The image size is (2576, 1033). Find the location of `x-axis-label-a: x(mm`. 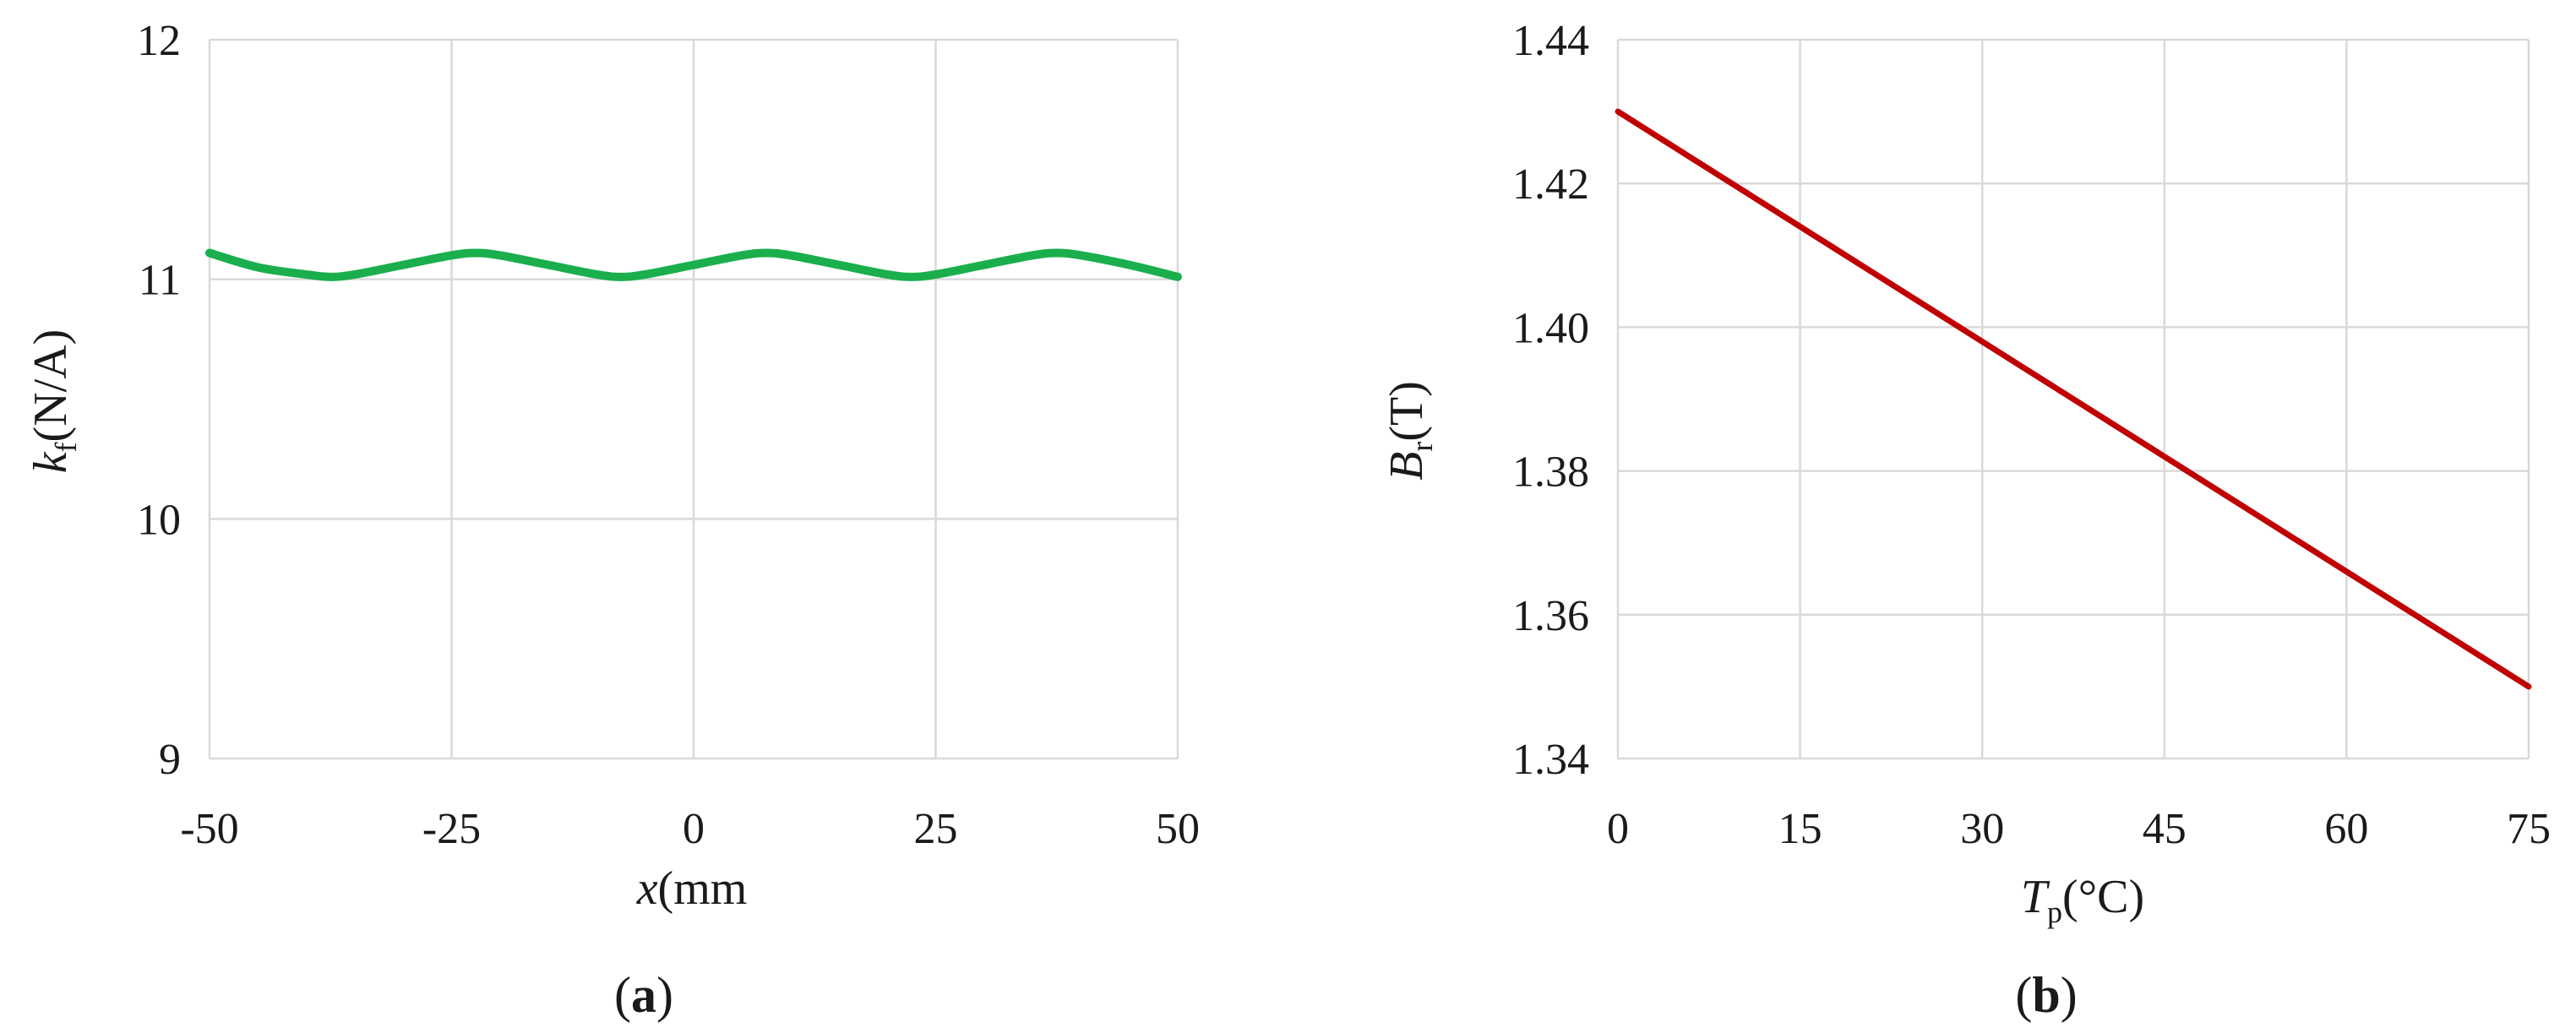

x-axis-label-a: x(mm is located at coordinates (692, 889).